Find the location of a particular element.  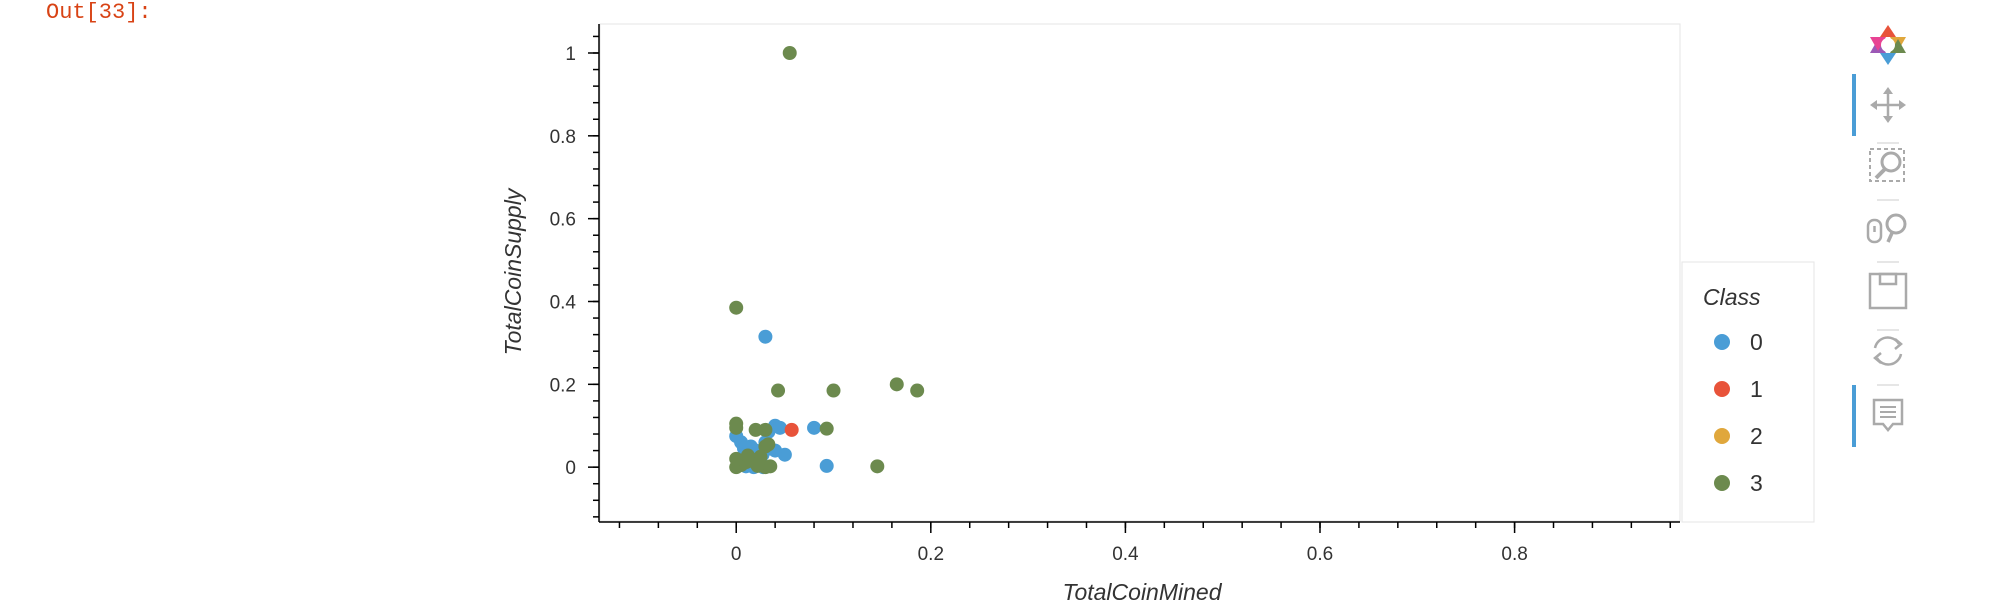

x-tick-label: 0.4 is located at coordinates (1125, 554).